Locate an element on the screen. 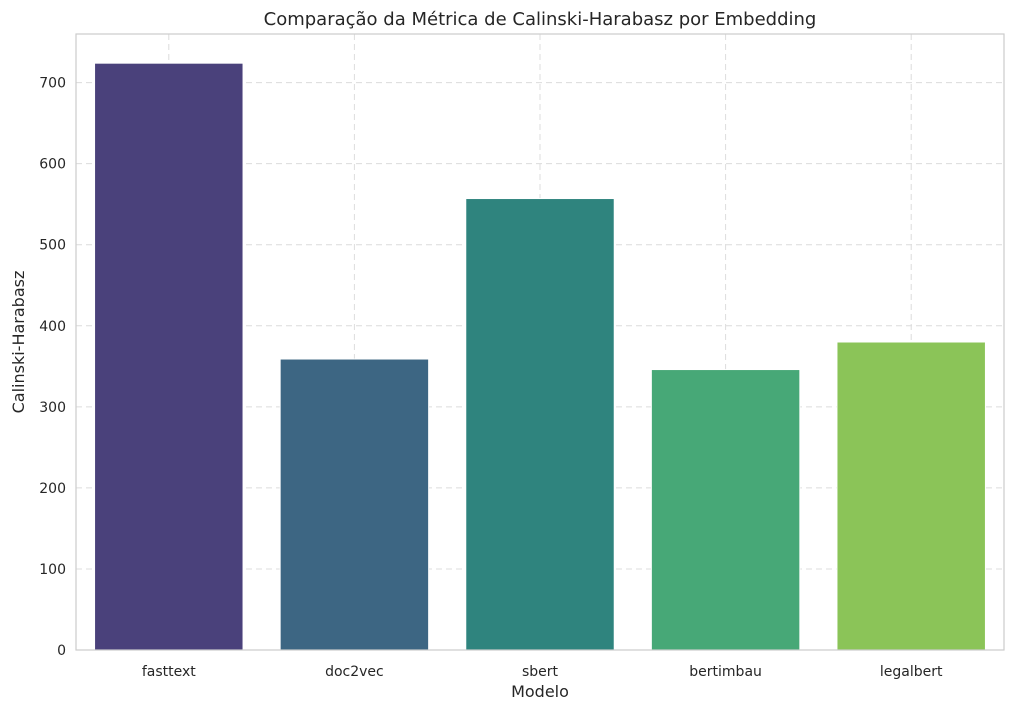  bar-sbert is located at coordinates (540, 424).